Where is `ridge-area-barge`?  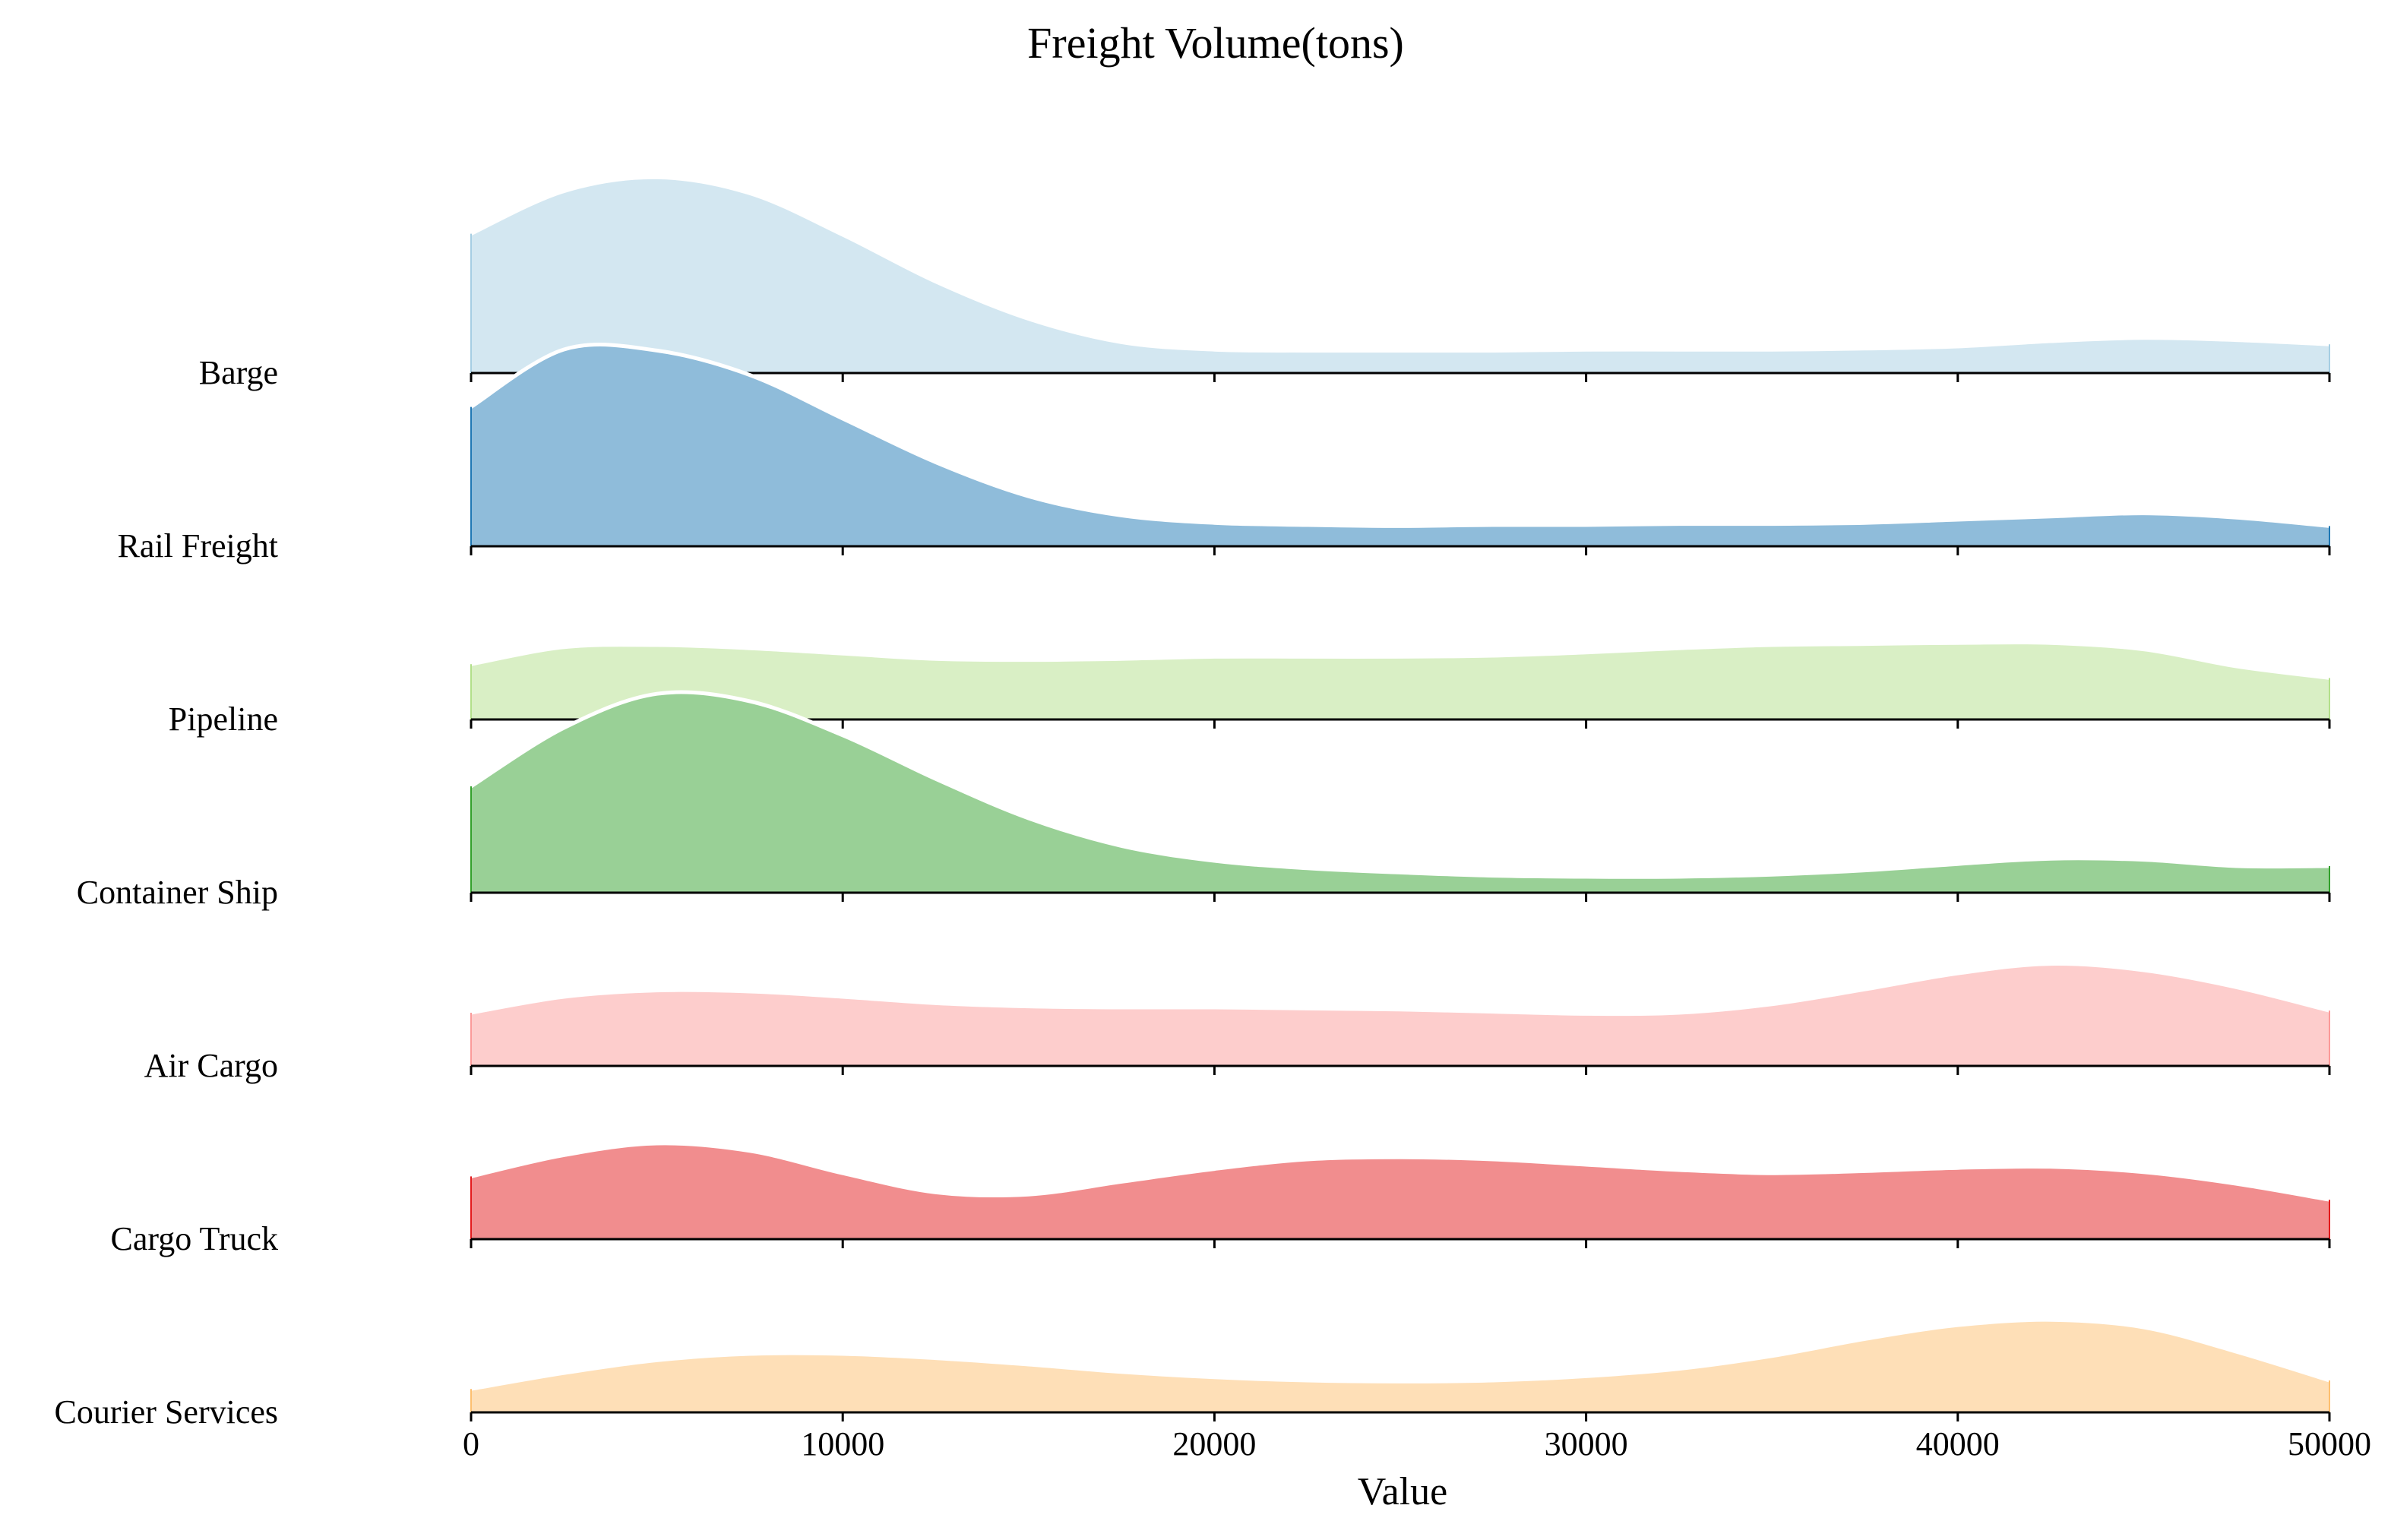
ridge-area-barge is located at coordinates (1400, 275).